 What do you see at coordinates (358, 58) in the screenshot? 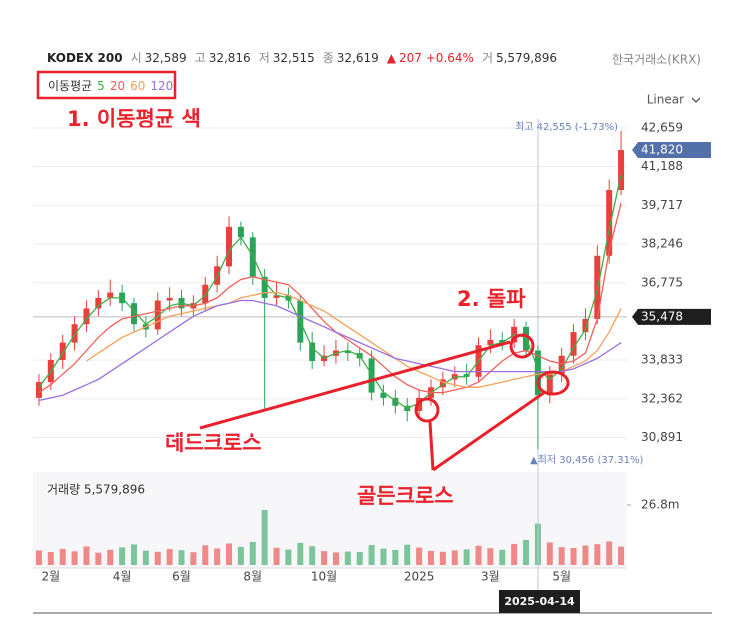
I see `quote-value: 32,619` at bounding box center [358, 58].